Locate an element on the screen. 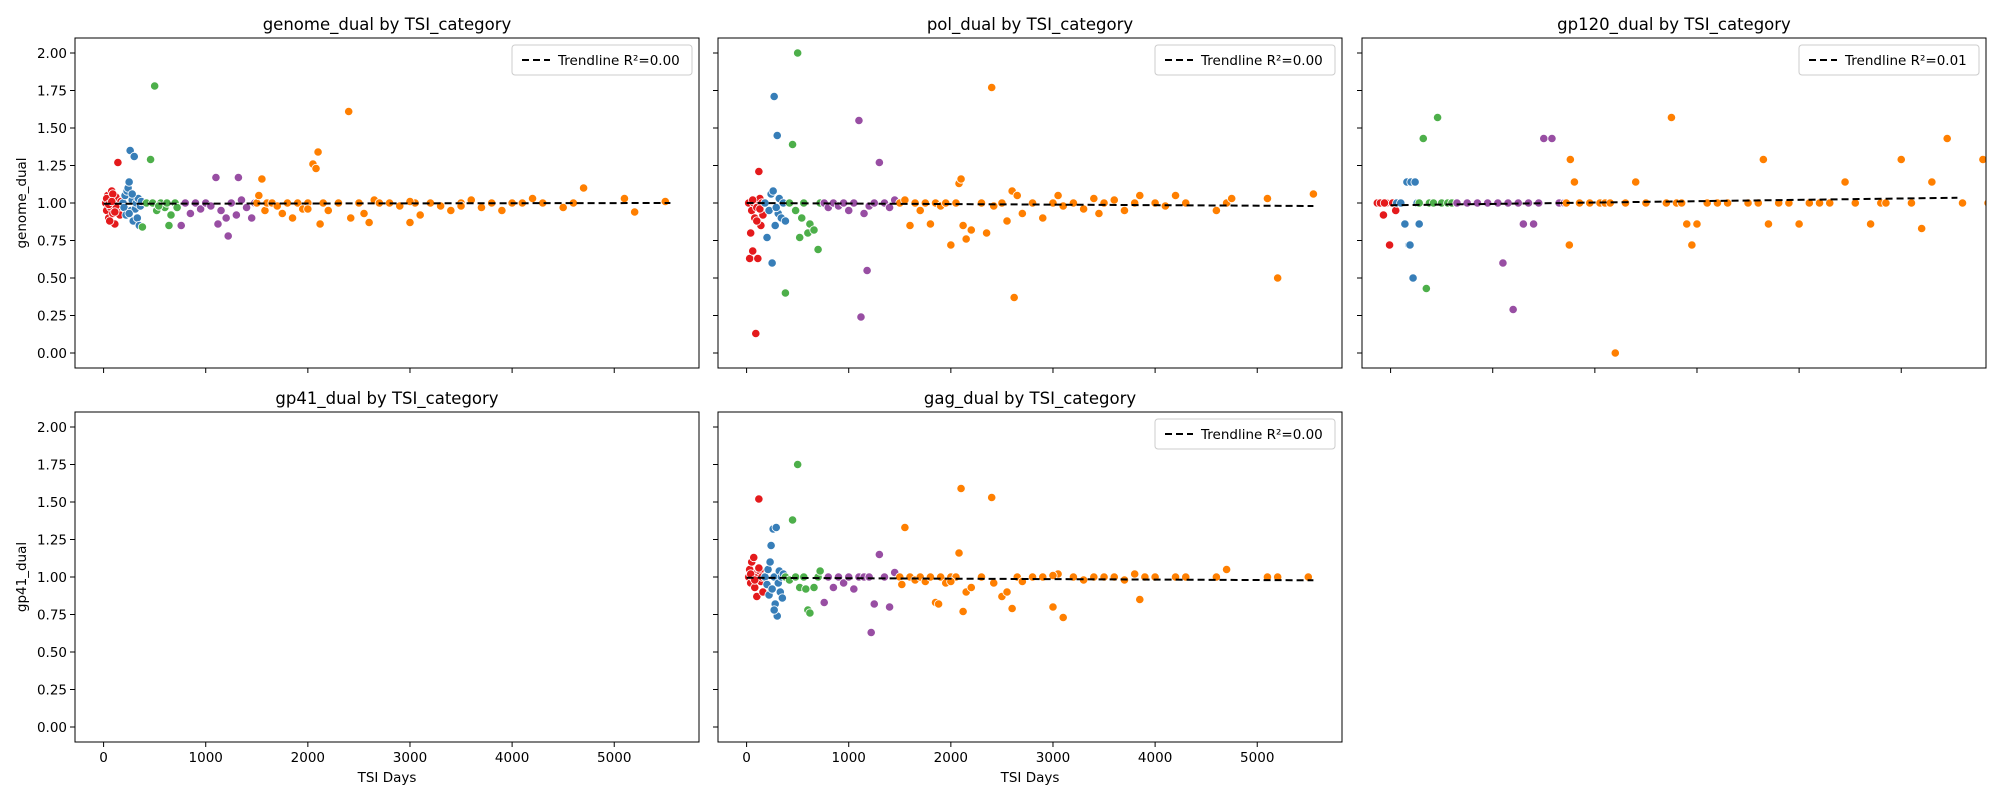  panel-title: gp41_dual by TSI_category is located at coordinates (386, 399).